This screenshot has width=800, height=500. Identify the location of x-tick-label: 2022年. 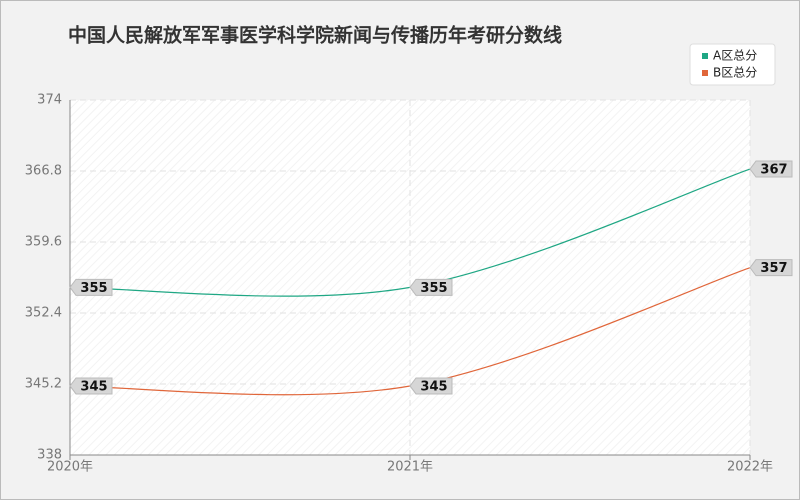
(750, 467).